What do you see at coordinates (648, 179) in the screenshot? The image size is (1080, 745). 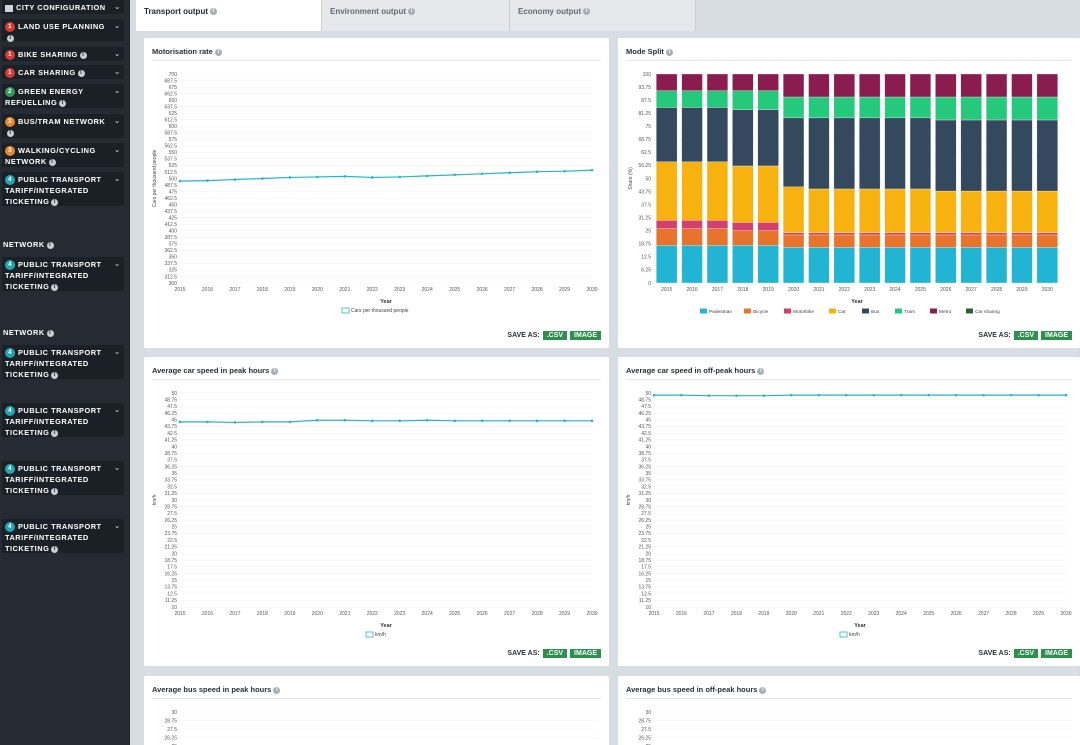 I see `y-tick-label: 50` at bounding box center [648, 179].